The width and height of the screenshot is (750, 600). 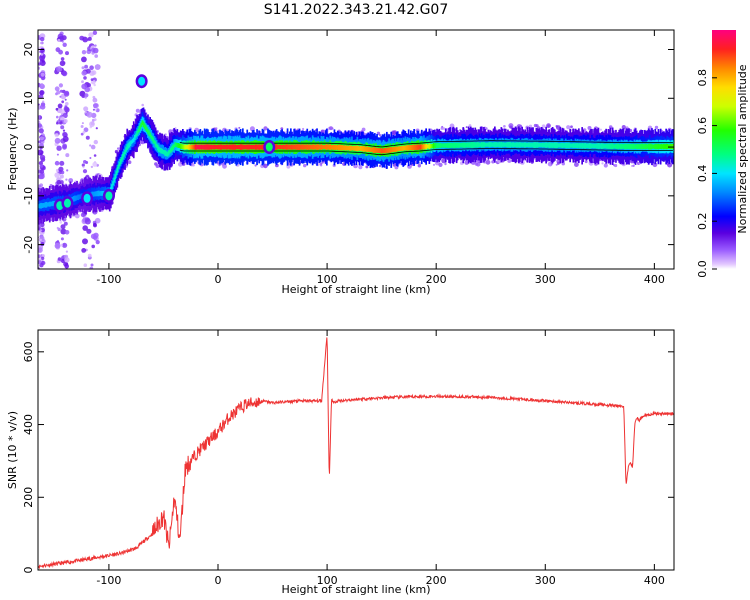 What do you see at coordinates (28, 50) in the screenshot?
I see `y-tick-label: 20` at bounding box center [28, 50].